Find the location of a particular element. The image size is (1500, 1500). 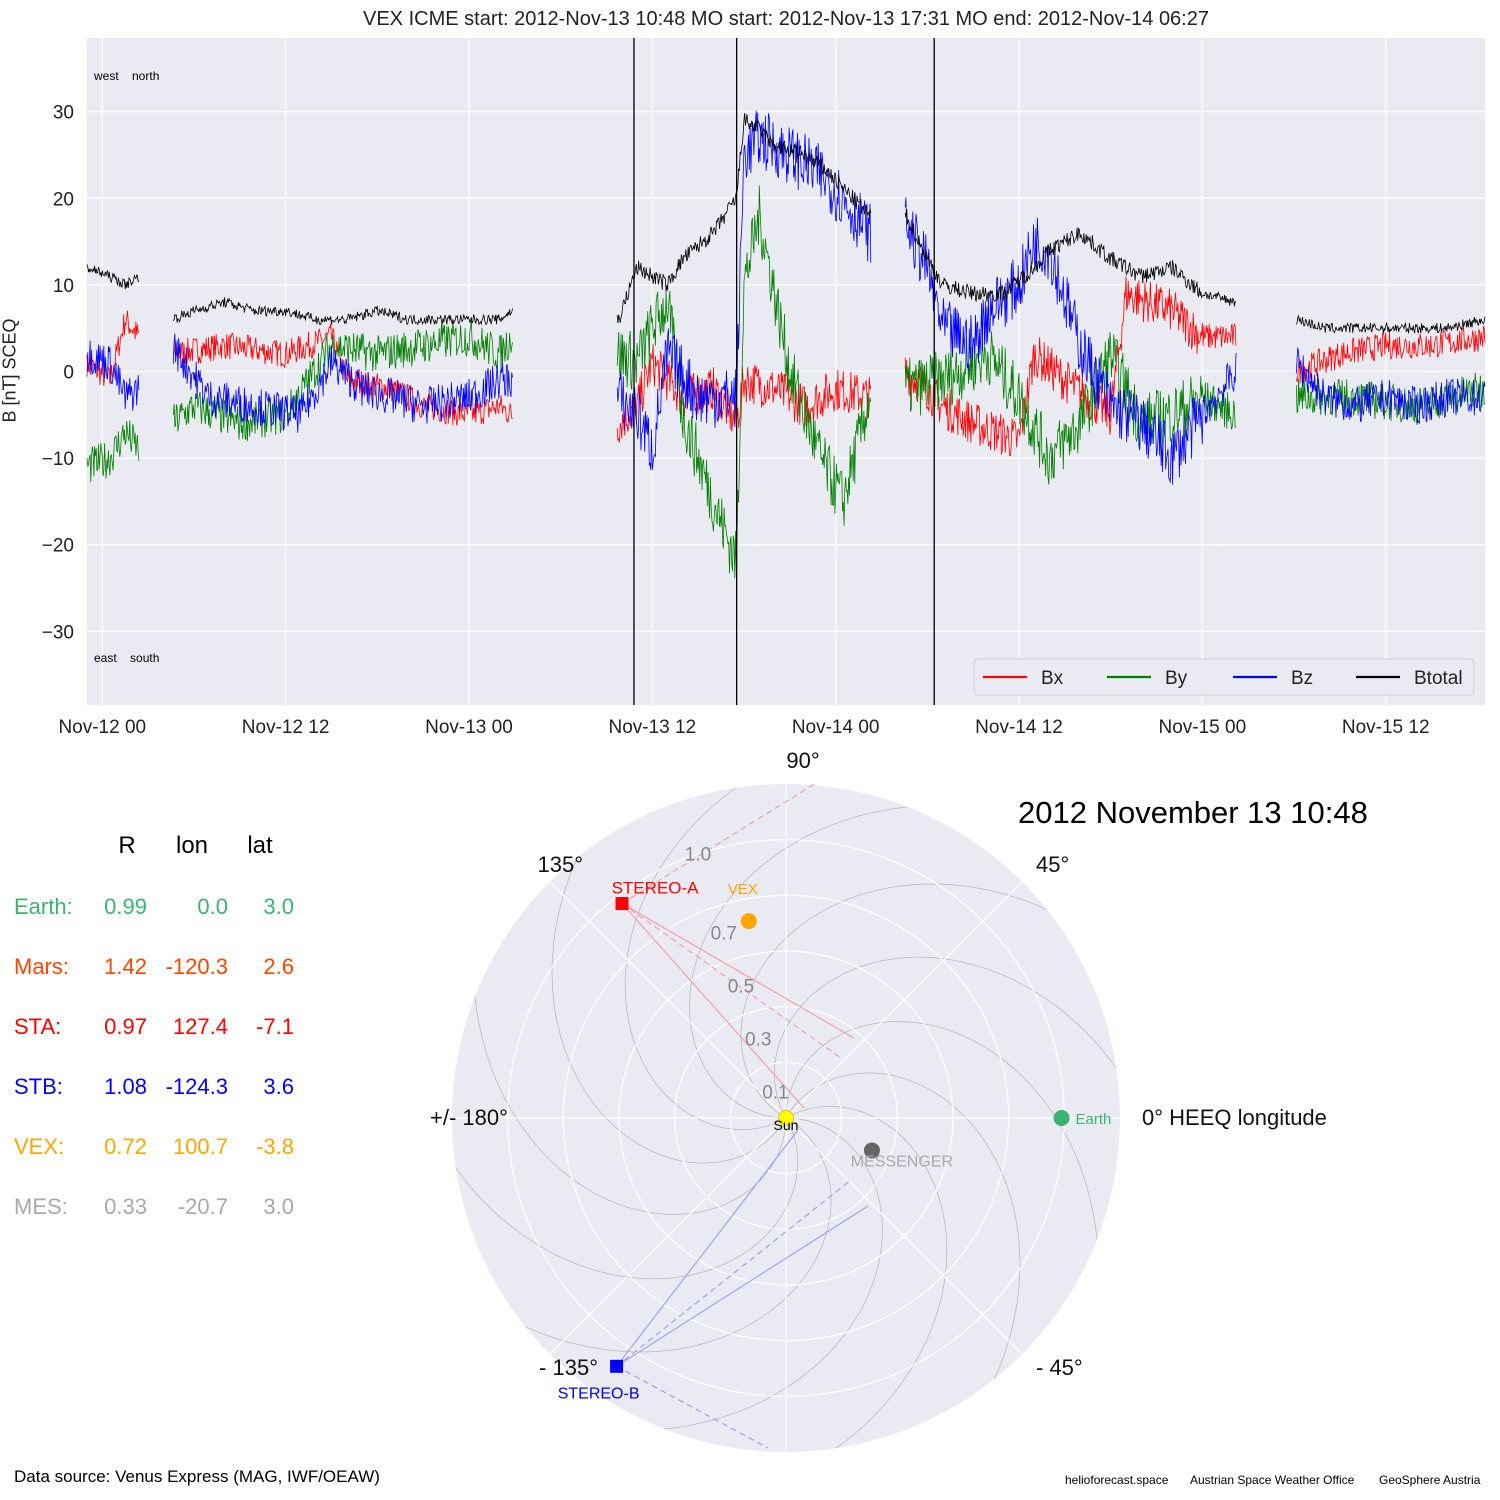

table-cell-r: 0.72 is located at coordinates (125, 1146).